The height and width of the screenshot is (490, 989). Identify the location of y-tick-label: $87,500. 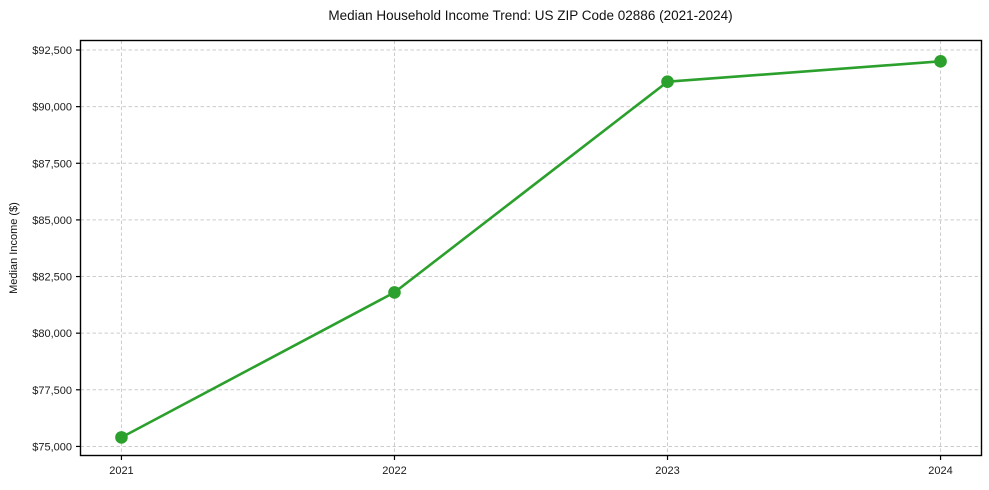
(52, 164).